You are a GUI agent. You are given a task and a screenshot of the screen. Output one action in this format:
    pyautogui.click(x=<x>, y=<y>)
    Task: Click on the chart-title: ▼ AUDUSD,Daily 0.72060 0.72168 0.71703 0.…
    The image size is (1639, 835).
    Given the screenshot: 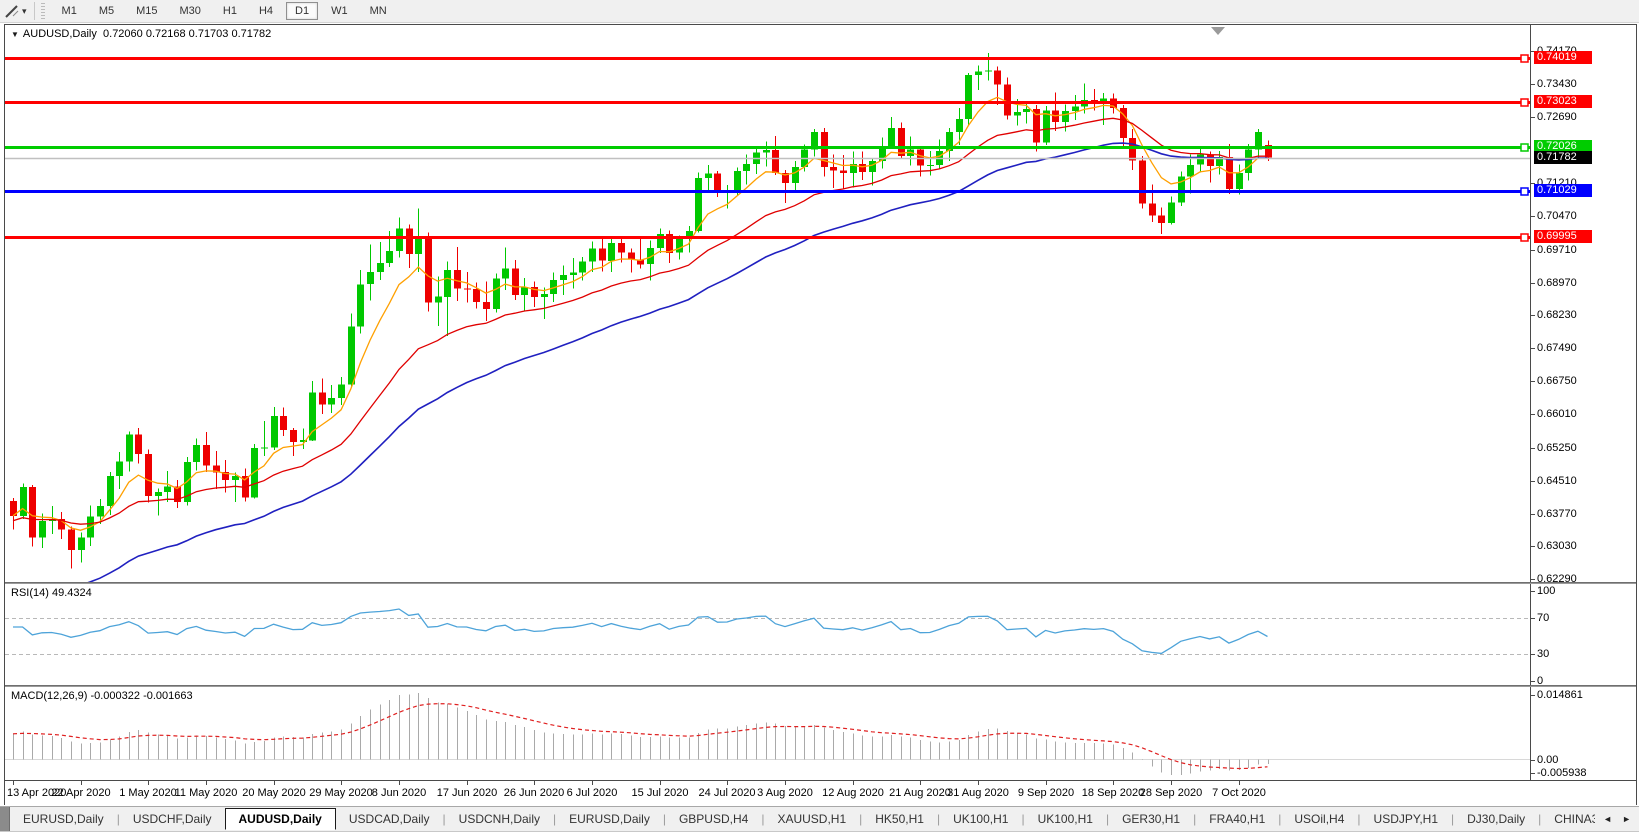 What is the action you would take?
    pyautogui.click(x=141, y=34)
    